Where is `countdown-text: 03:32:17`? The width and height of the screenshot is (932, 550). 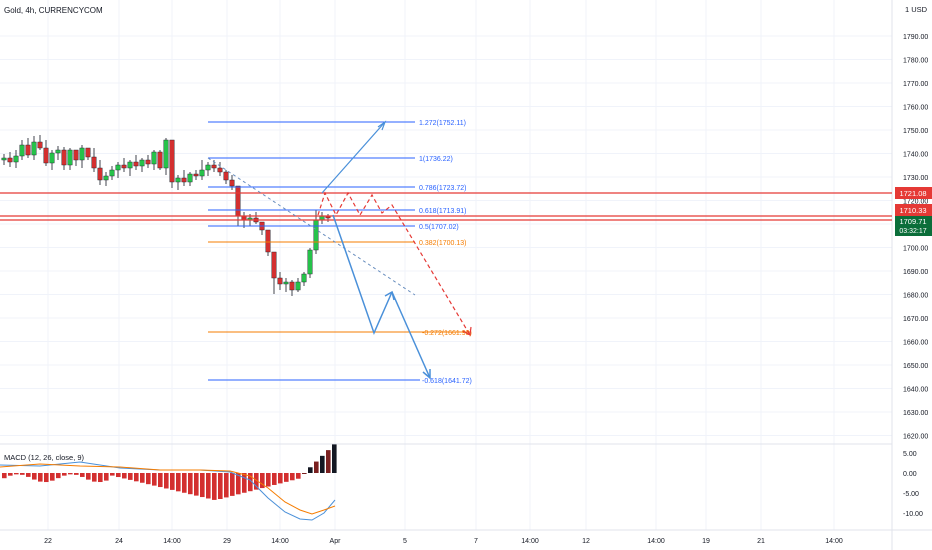 countdown-text: 03:32:17 is located at coordinates (912, 231).